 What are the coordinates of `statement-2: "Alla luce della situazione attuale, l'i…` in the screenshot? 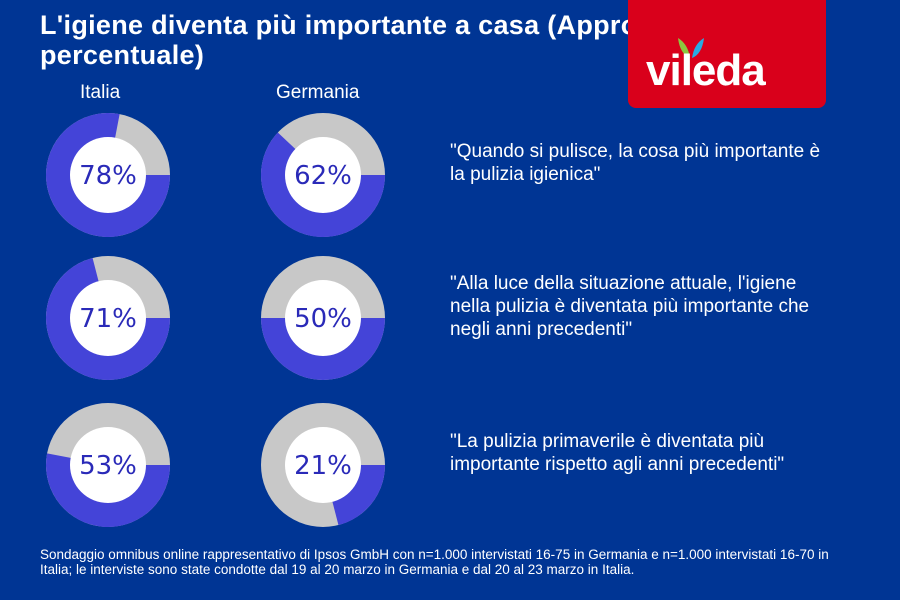 It's located at (630, 306).